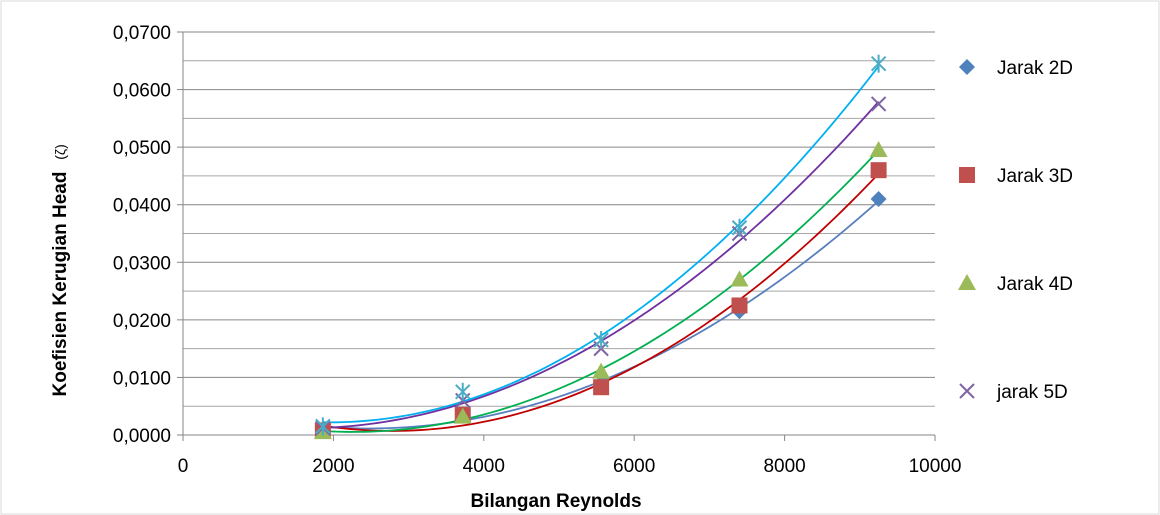 This screenshot has width=1160, height=515. Describe the element at coordinates (555, 501) in the screenshot. I see `x-axis-title: Bilangan Reynolds` at that location.